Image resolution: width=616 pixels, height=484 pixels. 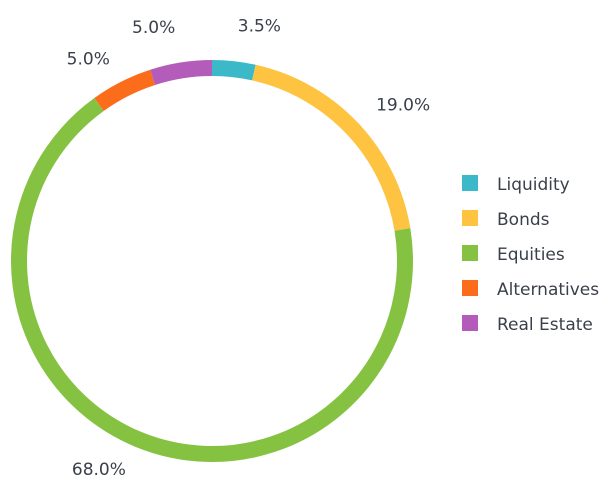 What do you see at coordinates (403, 106) in the screenshot?
I see `data-label: 19.0%` at bounding box center [403, 106].